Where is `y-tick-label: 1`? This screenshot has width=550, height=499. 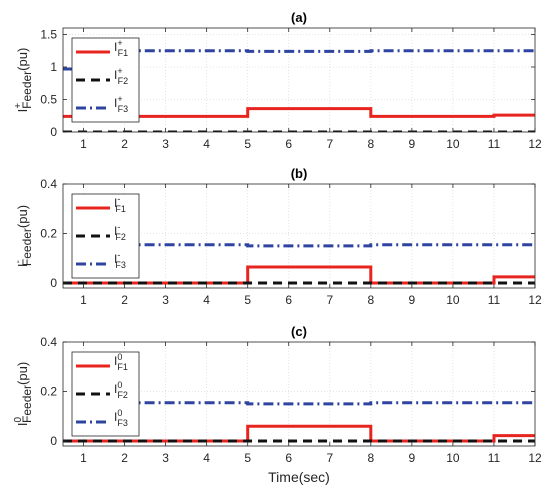
y-tick-label: 1 is located at coordinates (53, 67).